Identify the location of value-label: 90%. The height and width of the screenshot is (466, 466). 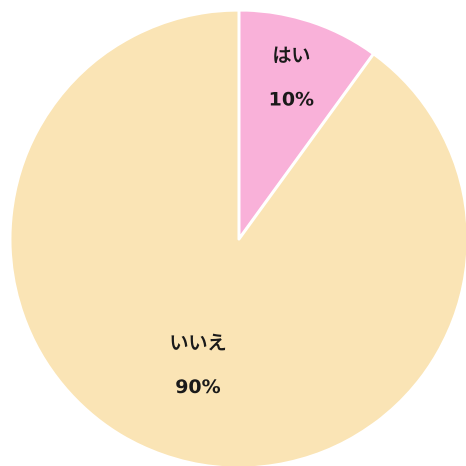
(197, 387).